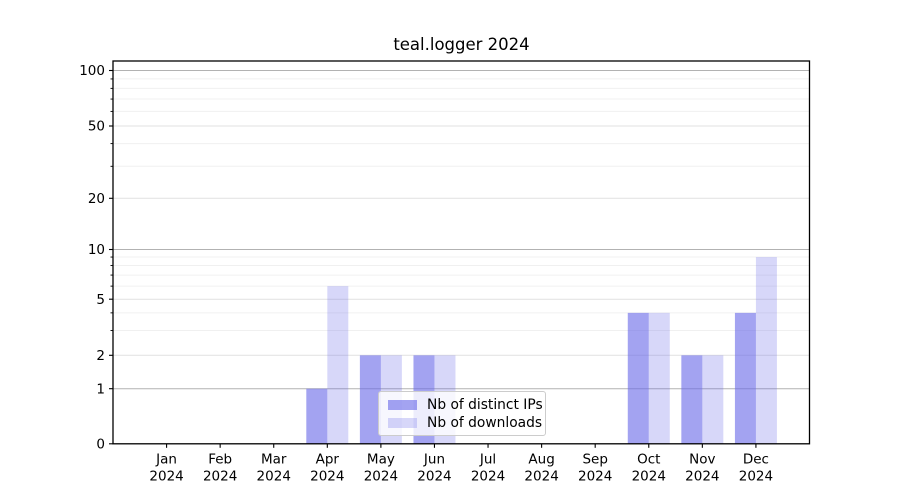 The width and height of the screenshot is (900, 500). What do you see at coordinates (745, 378) in the screenshot?
I see `bar-distinct-ips-dec` at bounding box center [745, 378].